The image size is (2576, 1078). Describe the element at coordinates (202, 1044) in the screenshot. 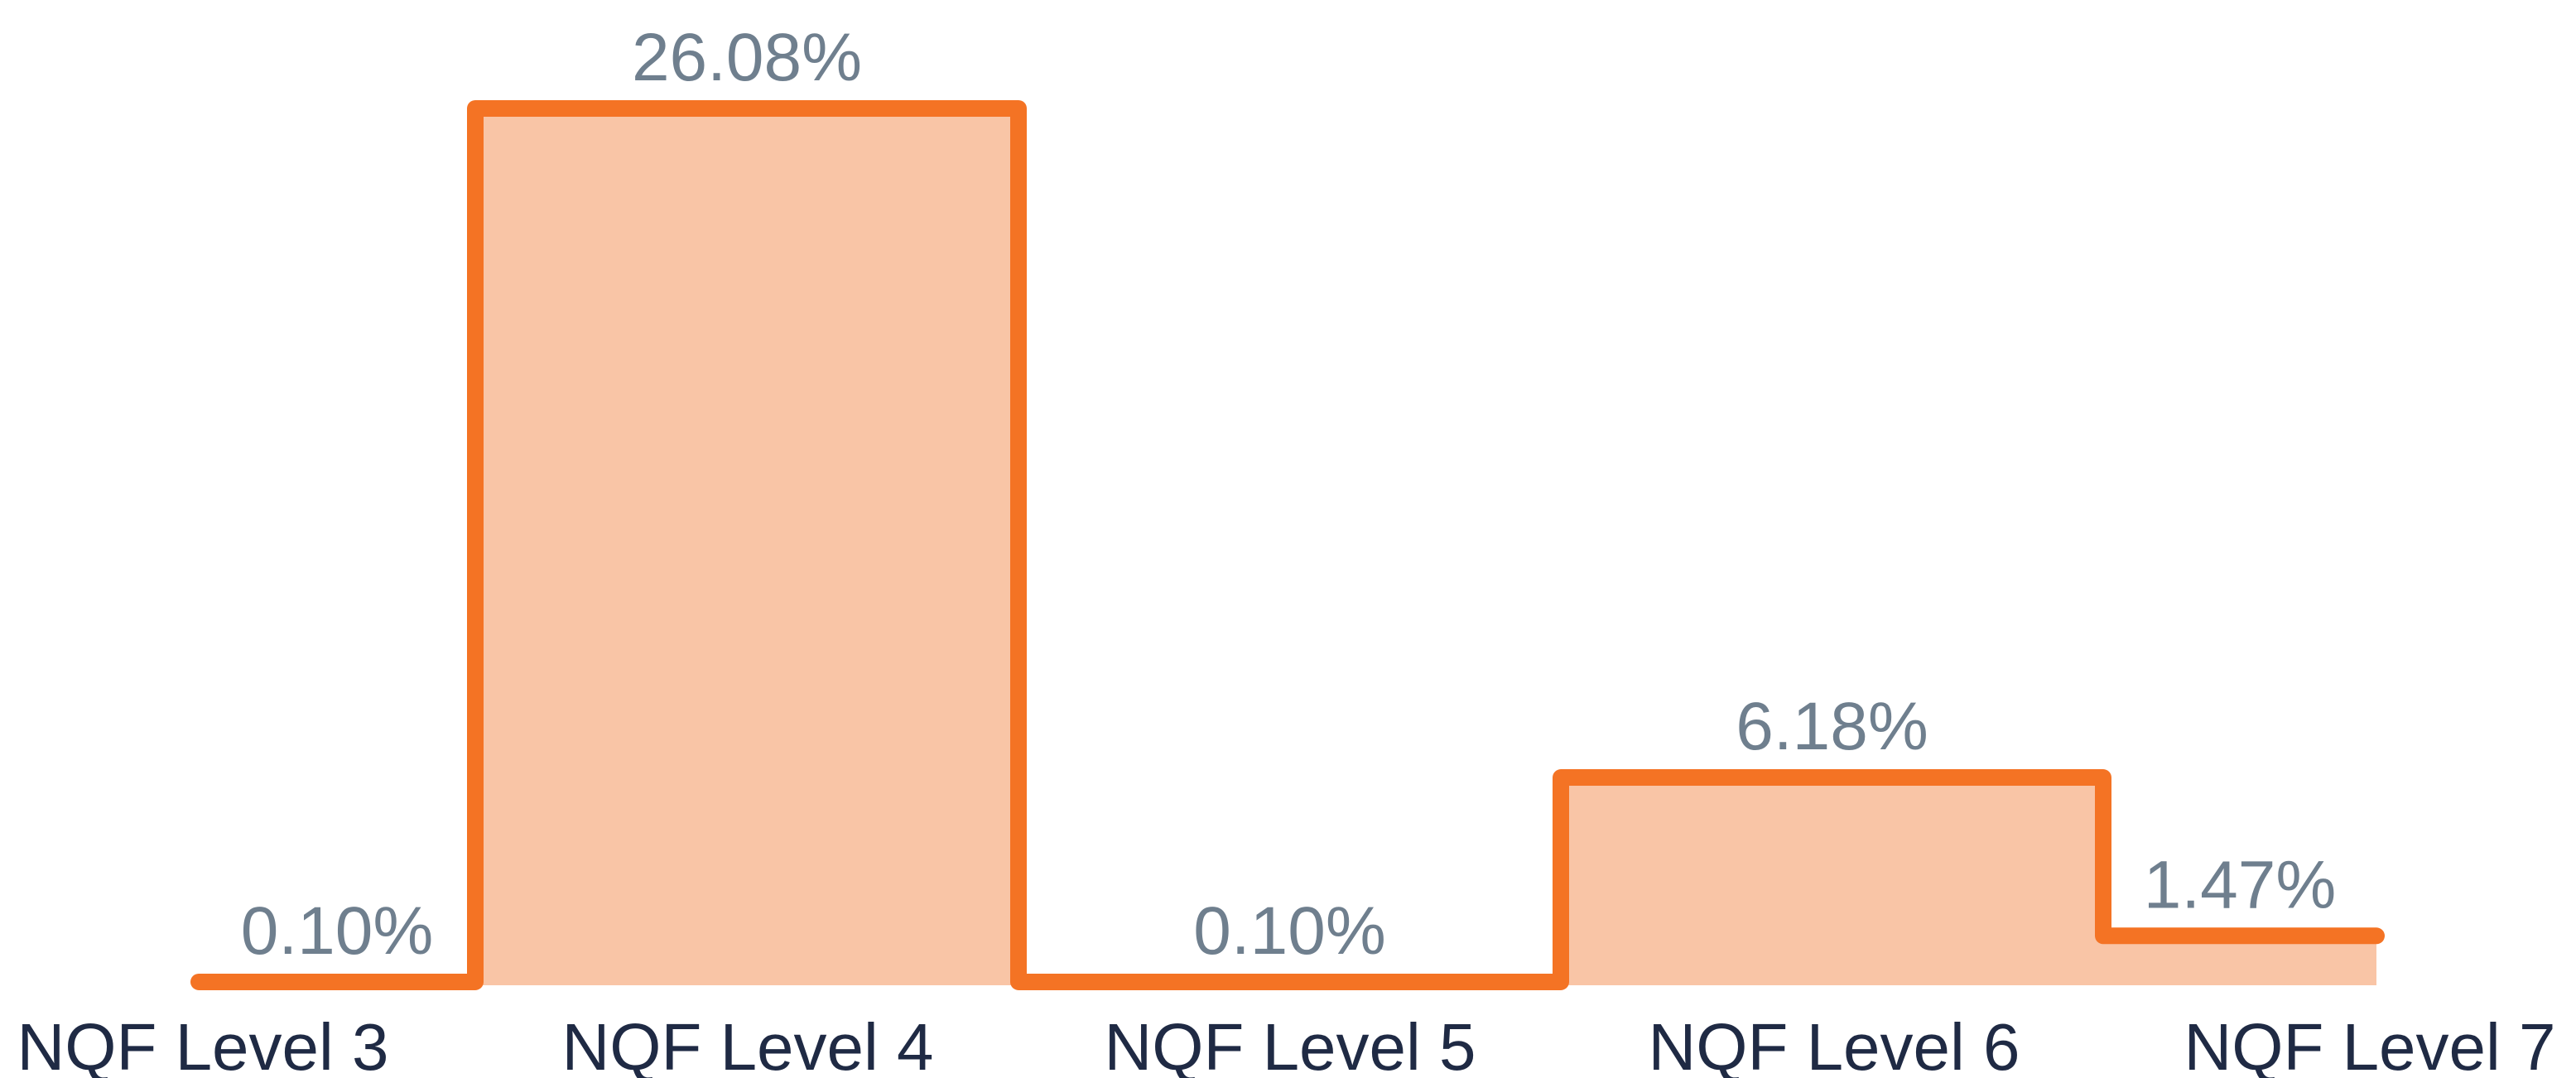

I see `category-label-1: NQF Level 3` at that location.